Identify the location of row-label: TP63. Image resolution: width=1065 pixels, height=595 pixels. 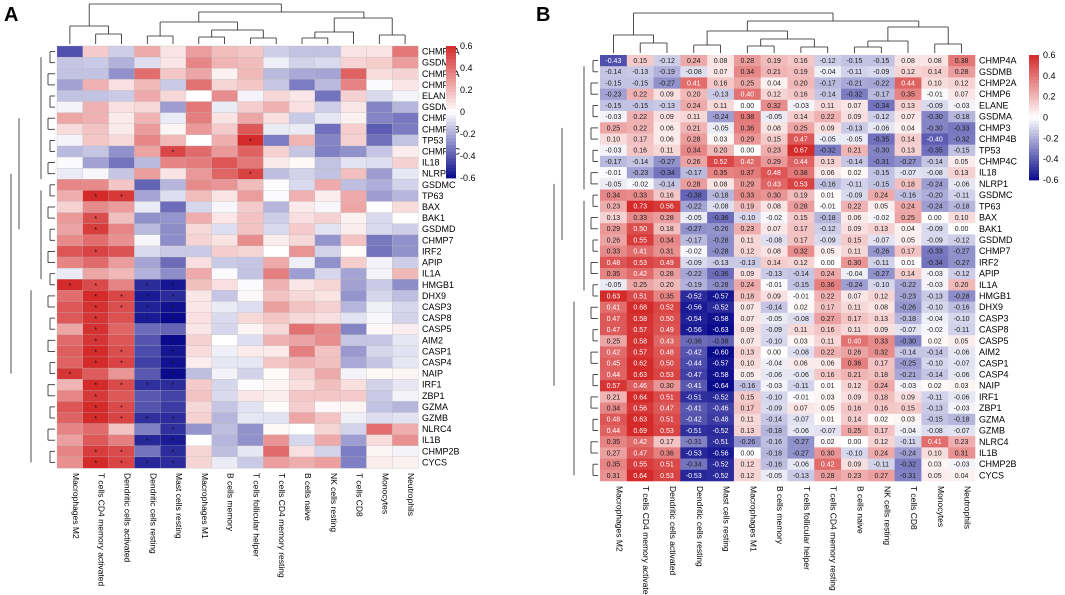
(990, 206).